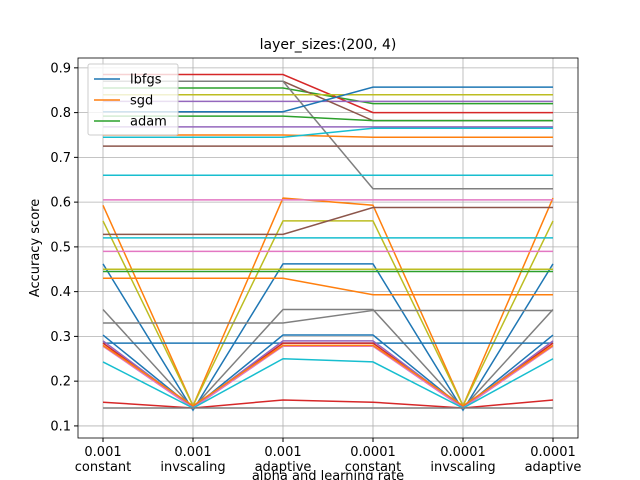 This screenshot has height=480, width=640. What do you see at coordinates (60, 382) in the screenshot?
I see `y-tick-label: 0.2` at bounding box center [60, 382].